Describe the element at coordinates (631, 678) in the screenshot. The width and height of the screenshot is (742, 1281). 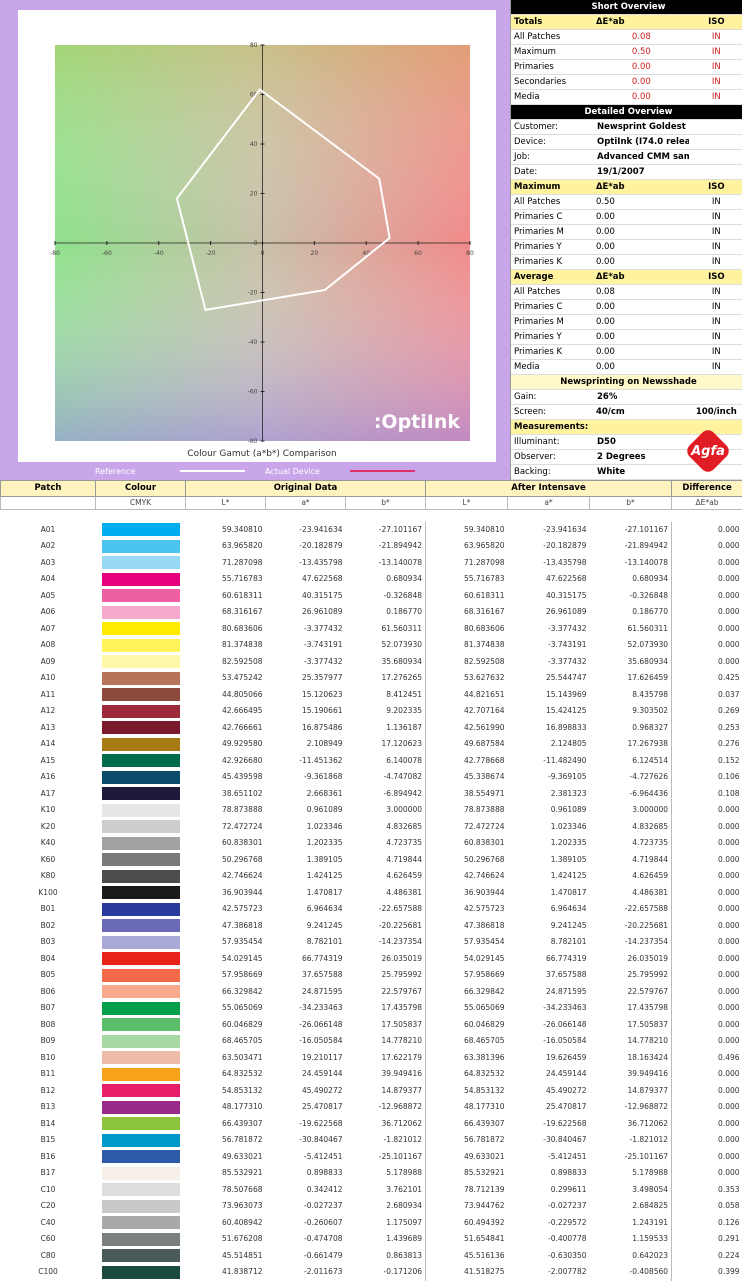
I see `after-value: 17.626459` at that location.